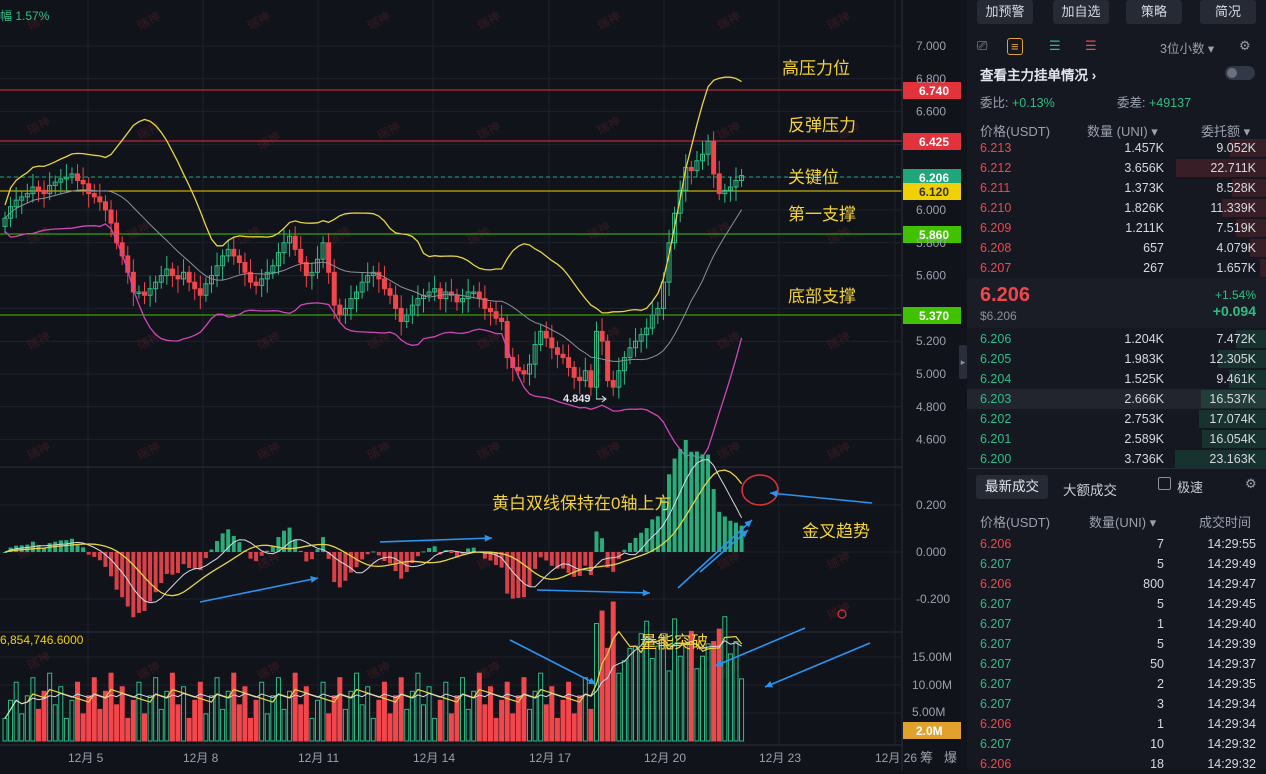 The image size is (1266, 774). What do you see at coordinates (1116, 419) in the screenshot?
I see `bid-row: 6.202 2.753K 17.074K` at bounding box center [1116, 419].